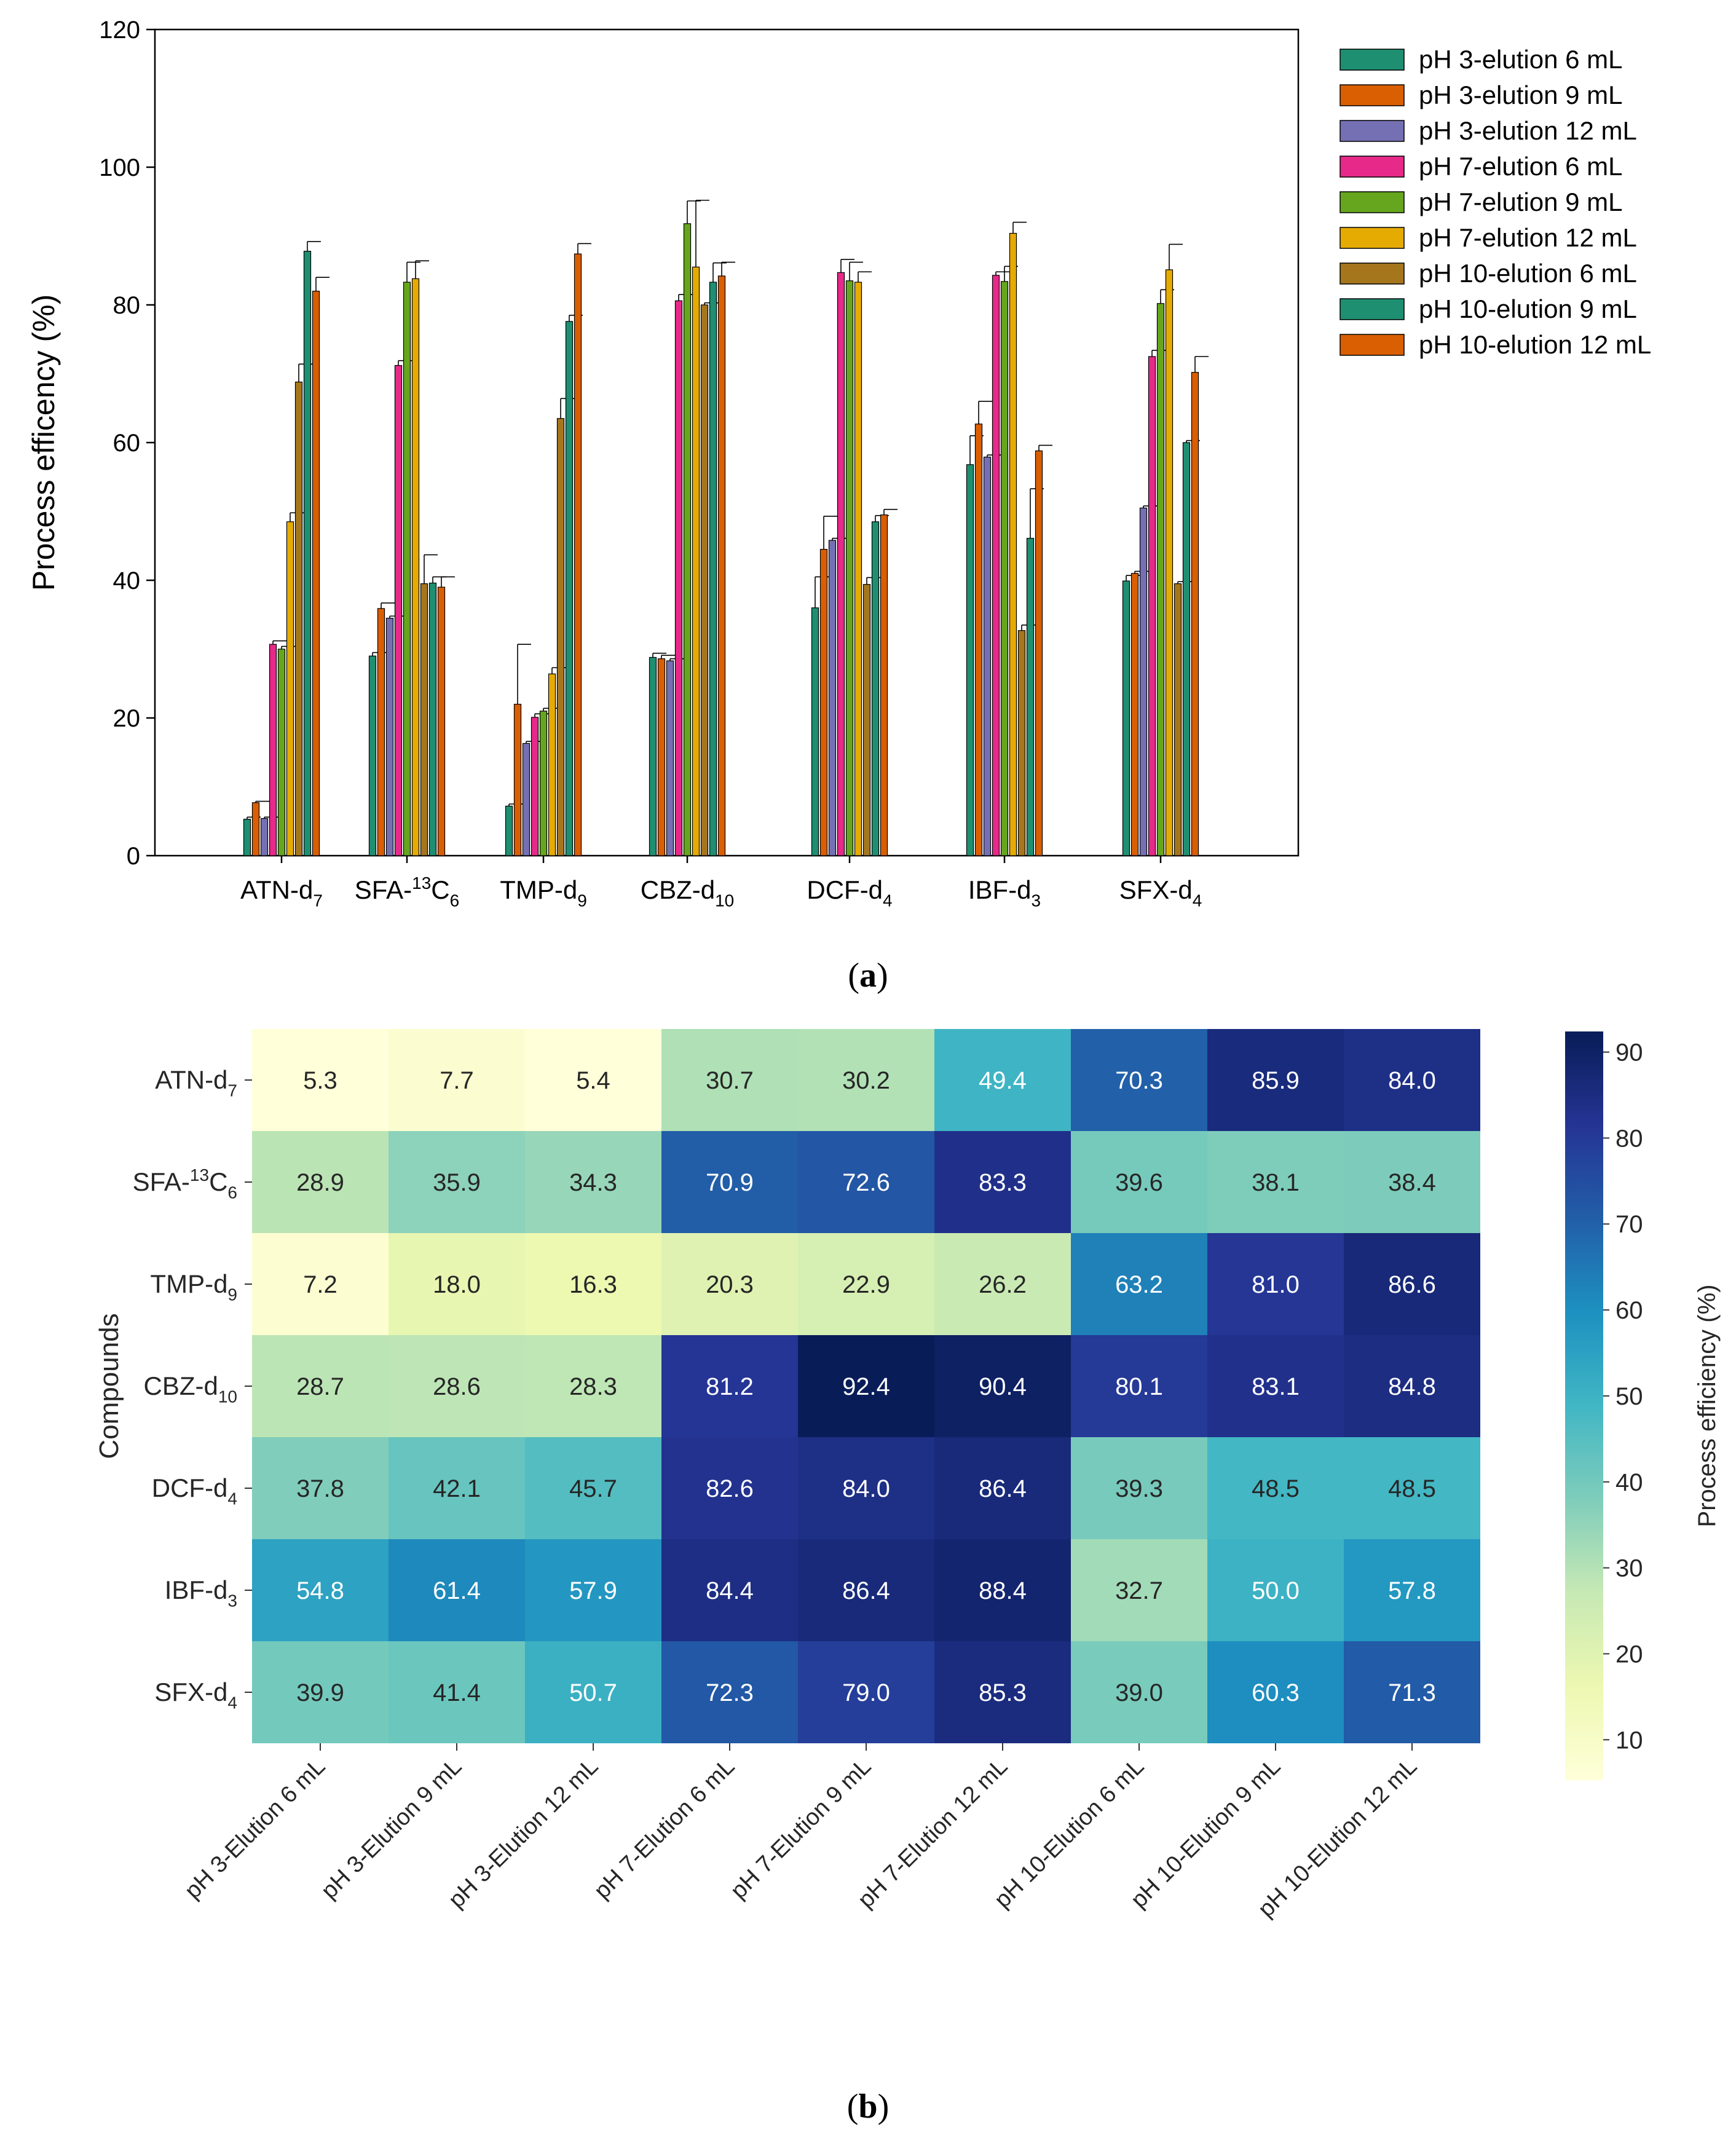 This screenshot has height=2133, width=1736. Describe the element at coordinates (232, 1090) in the screenshot. I see `label-part: 7` at that location.